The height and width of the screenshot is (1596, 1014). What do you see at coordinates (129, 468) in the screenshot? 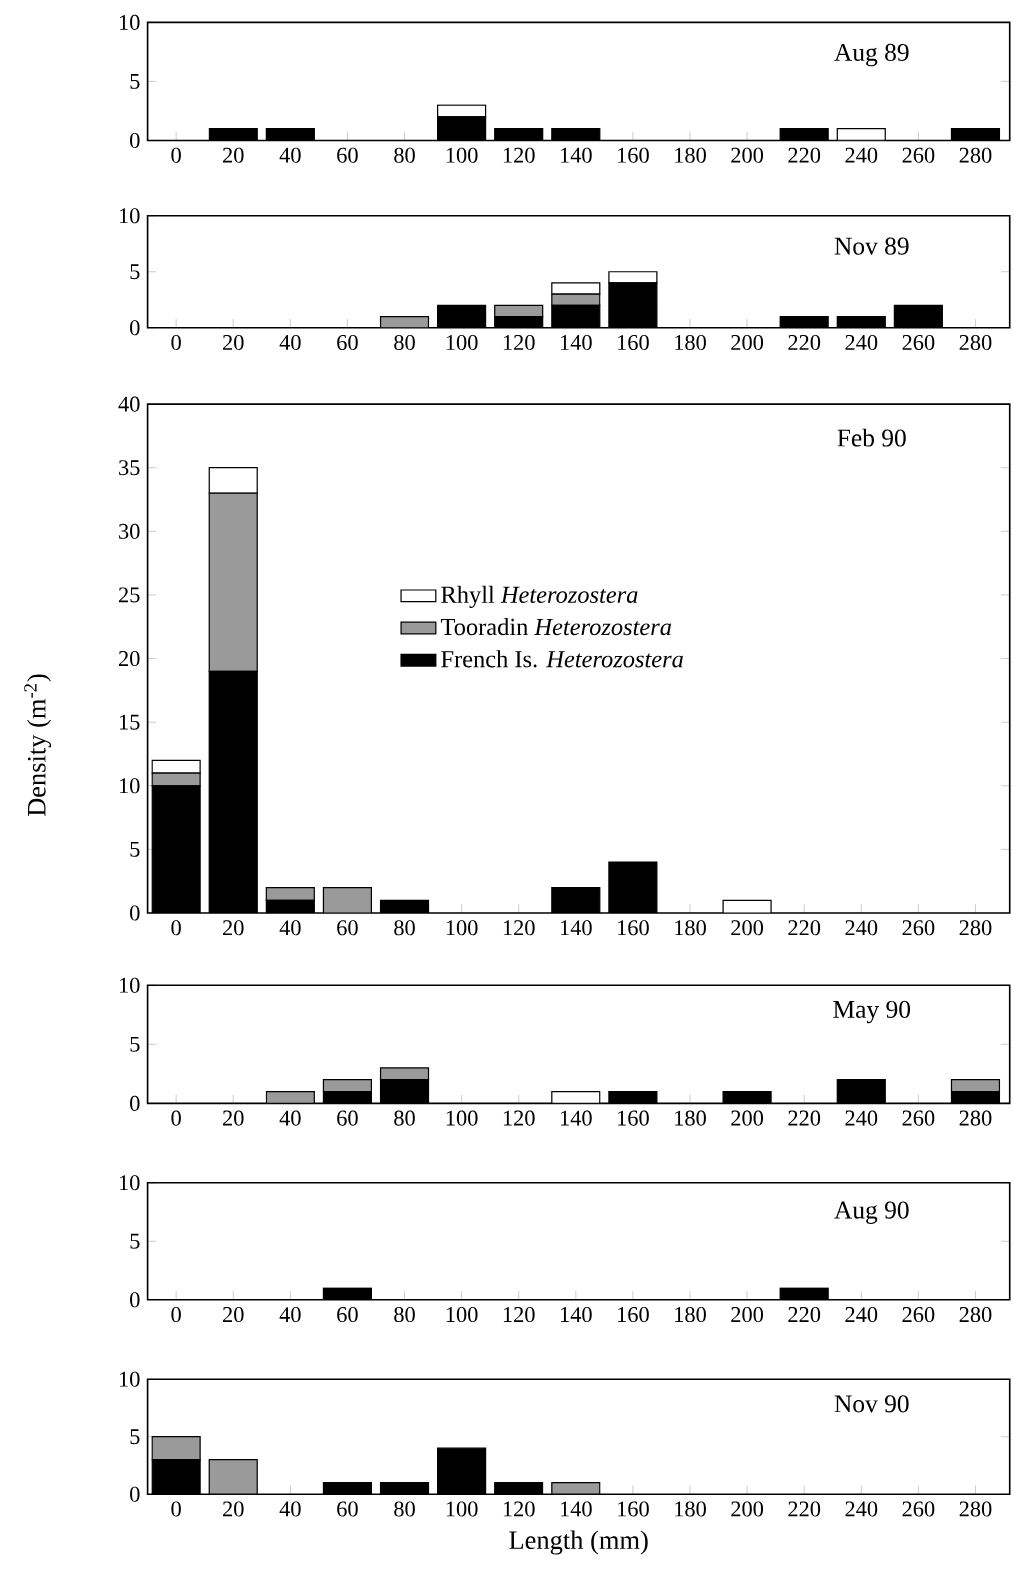
I see `y-tick-label: 35` at bounding box center [129, 468].